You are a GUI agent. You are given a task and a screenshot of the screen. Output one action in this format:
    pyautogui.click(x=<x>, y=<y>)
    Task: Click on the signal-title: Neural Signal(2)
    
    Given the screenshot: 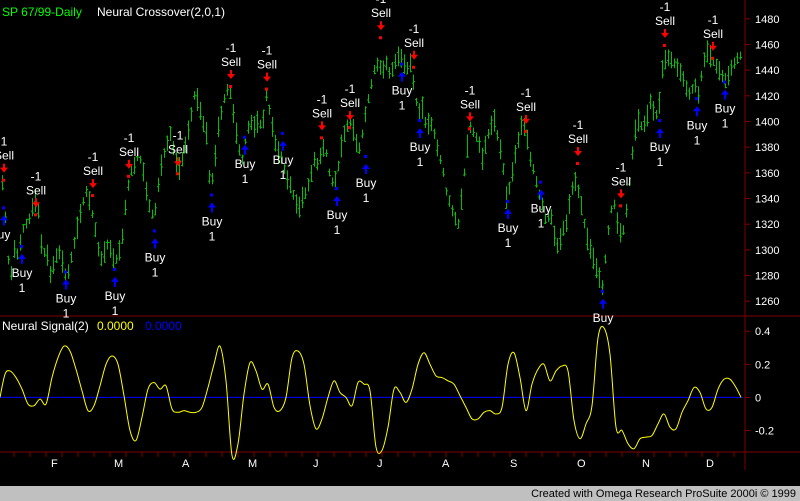 What is the action you would take?
    pyautogui.click(x=45, y=326)
    